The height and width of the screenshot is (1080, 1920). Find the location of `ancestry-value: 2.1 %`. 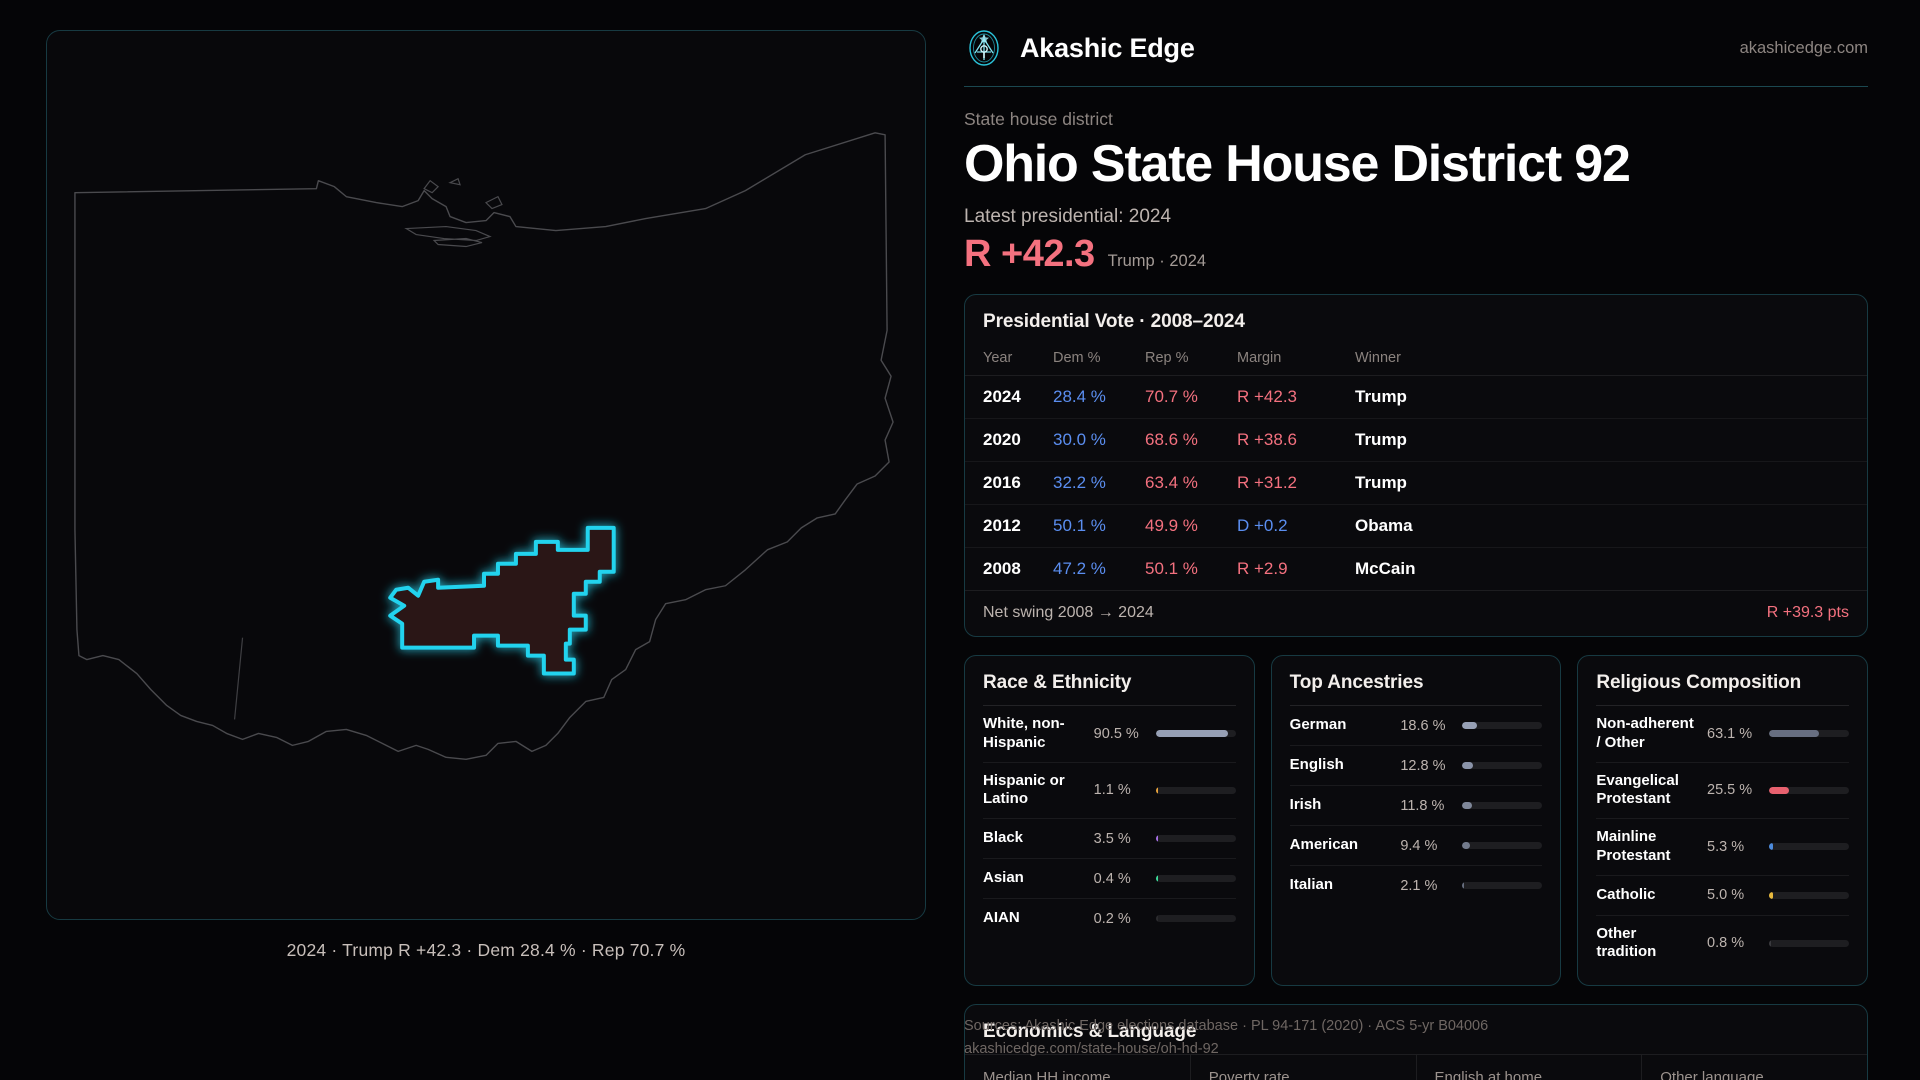

ancestry-value: 2.1 % is located at coordinates (1419, 885).